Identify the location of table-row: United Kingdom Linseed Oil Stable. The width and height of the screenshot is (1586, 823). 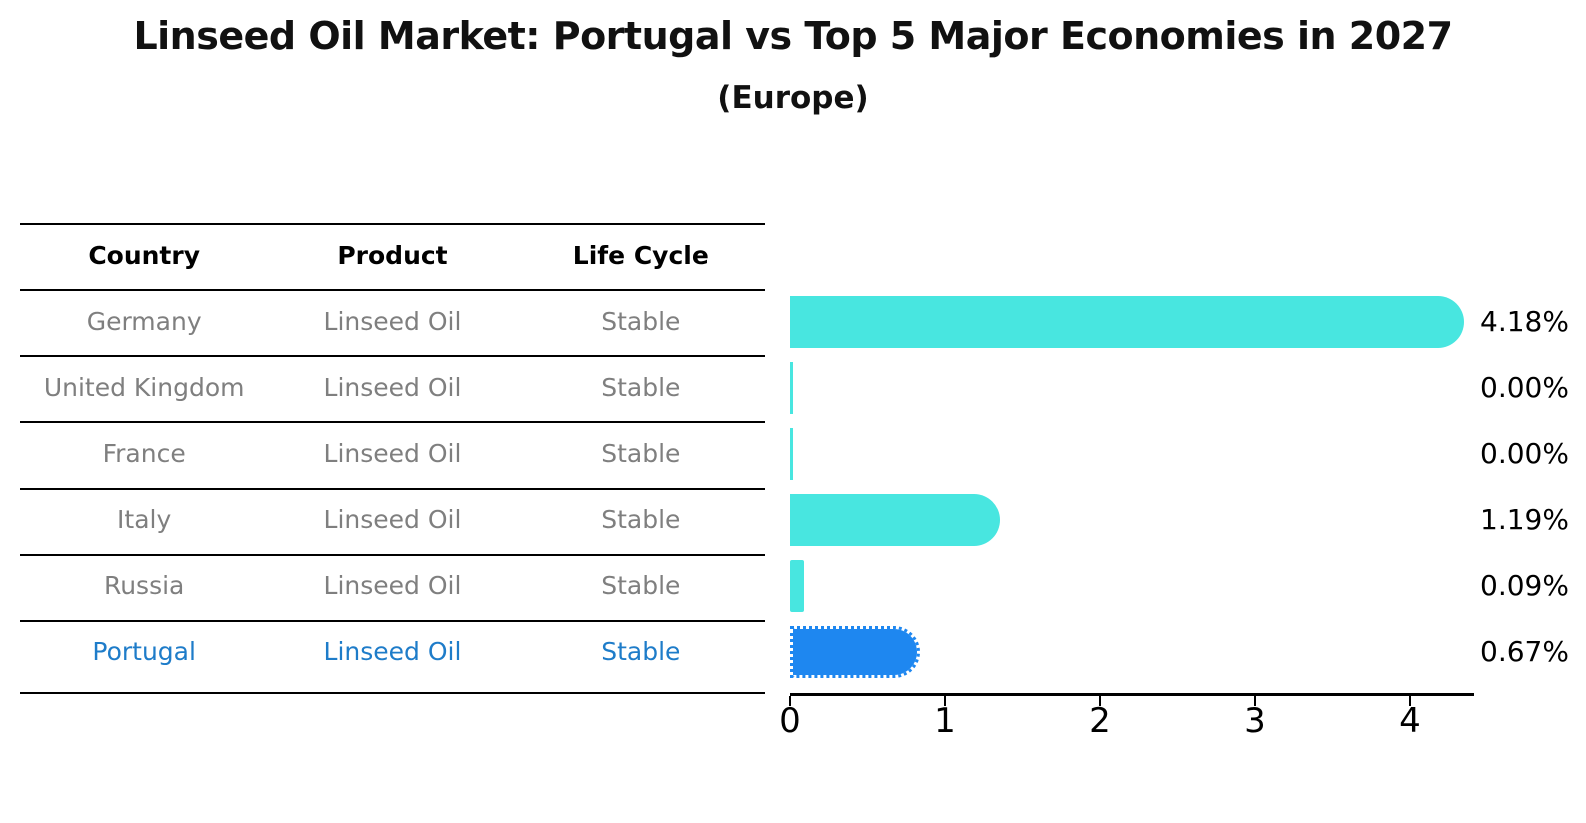
(392, 388).